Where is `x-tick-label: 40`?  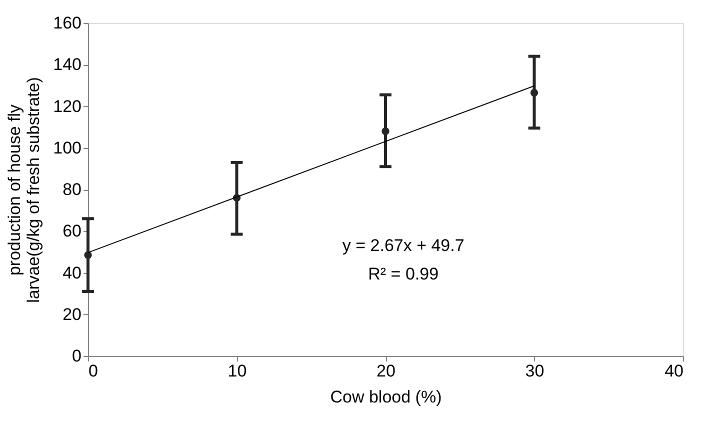 x-tick-label: 40 is located at coordinates (674, 371).